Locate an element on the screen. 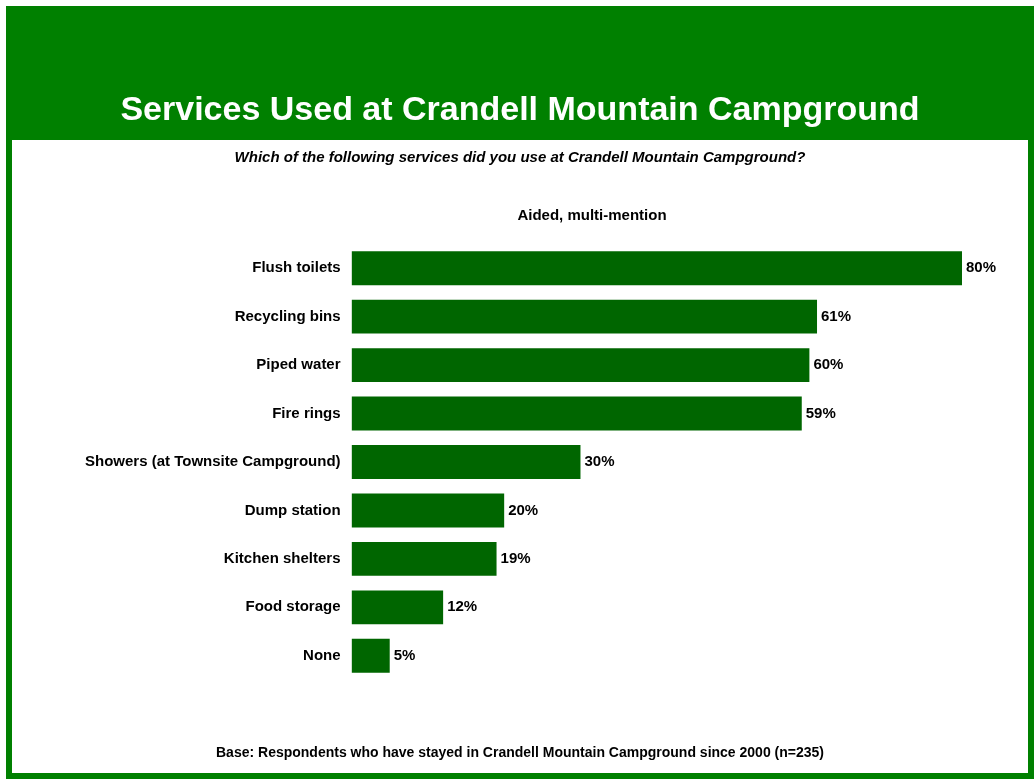 The width and height of the screenshot is (1036, 781). y-tick-label: Flush toilets is located at coordinates (296, 267).